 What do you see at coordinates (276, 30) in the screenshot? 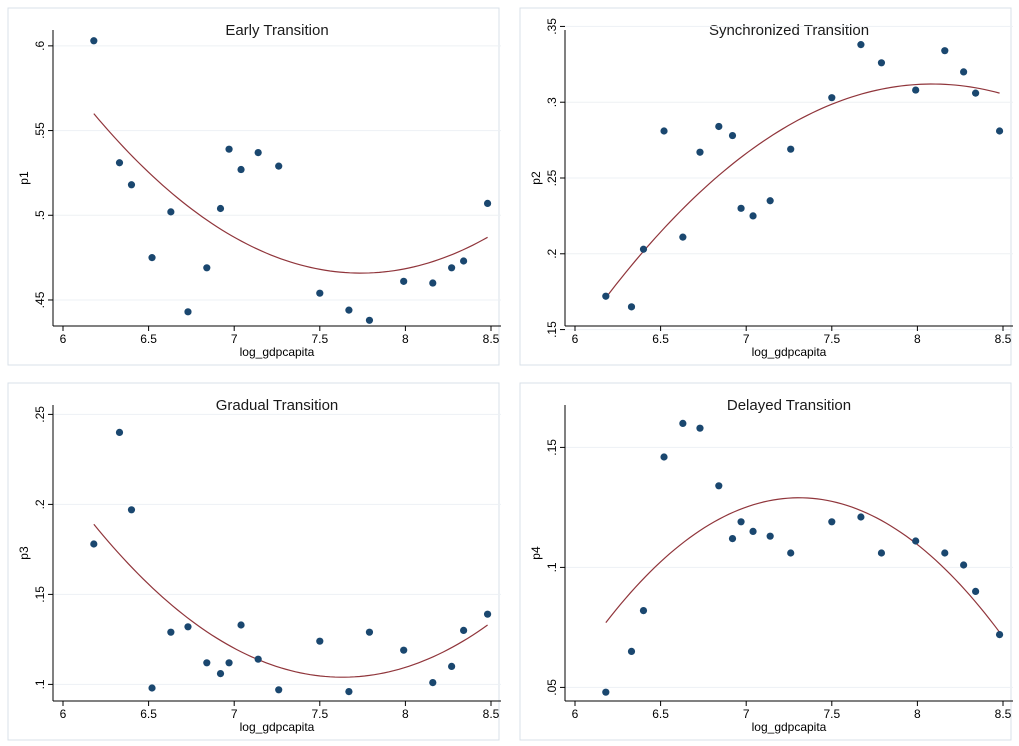
I see `chart-title: Early Transition` at bounding box center [276, 30].